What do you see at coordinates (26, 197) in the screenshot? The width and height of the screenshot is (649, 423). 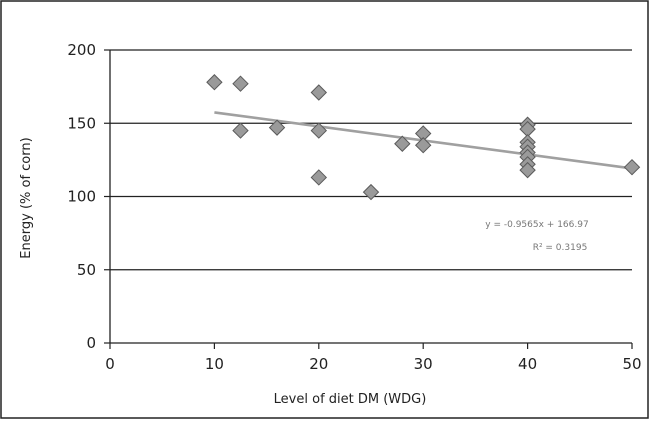 I see `y-axis-title: Energy (% of corn)` at bounding box center [26, 197].